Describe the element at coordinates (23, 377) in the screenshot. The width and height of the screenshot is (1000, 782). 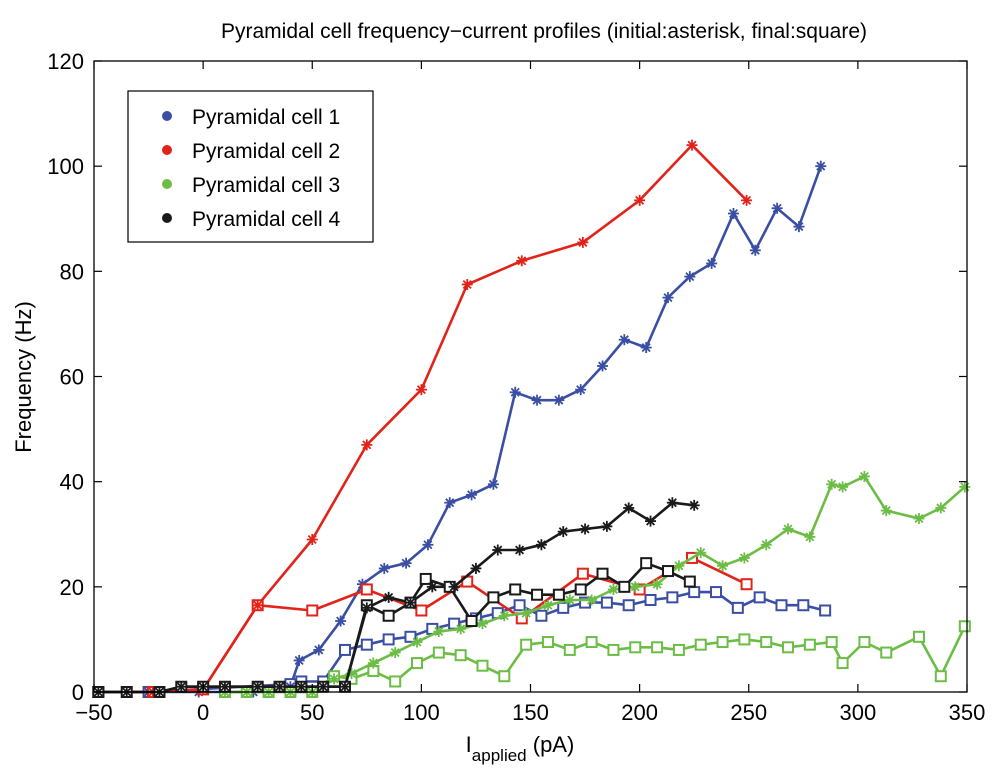
I see `y-axis-label: Frequency (Hz)` at that location.